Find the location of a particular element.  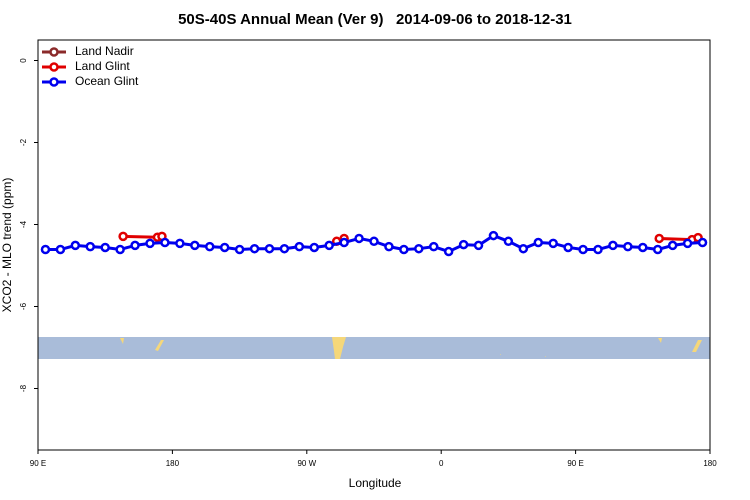

x-axis-label: Longitude is located at coordinates (375, 483).